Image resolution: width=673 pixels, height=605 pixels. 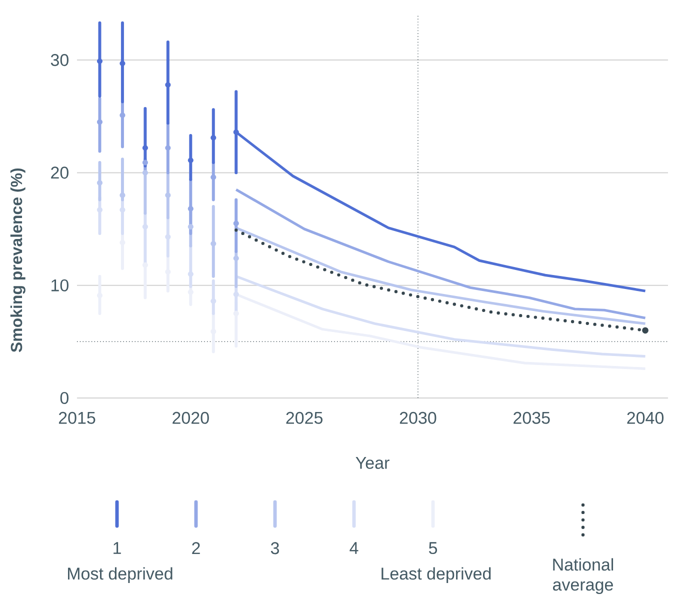 I want to click on legend-label: 5, so click(x=433, y=548).